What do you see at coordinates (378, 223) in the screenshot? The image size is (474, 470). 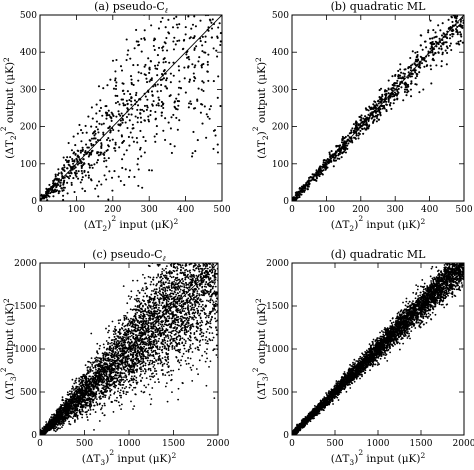 I see `x-axis-label-b: (ΔT2)2 input (μK)2` at bounding box center [378, 223].